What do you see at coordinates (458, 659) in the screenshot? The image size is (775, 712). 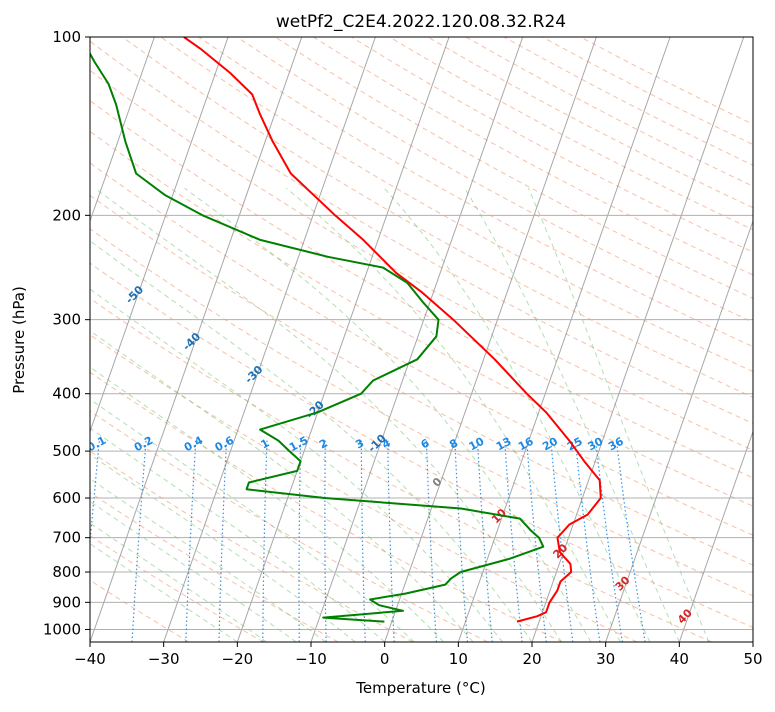 I see `x-tick-label: 10` at bounding box center [458, 659].